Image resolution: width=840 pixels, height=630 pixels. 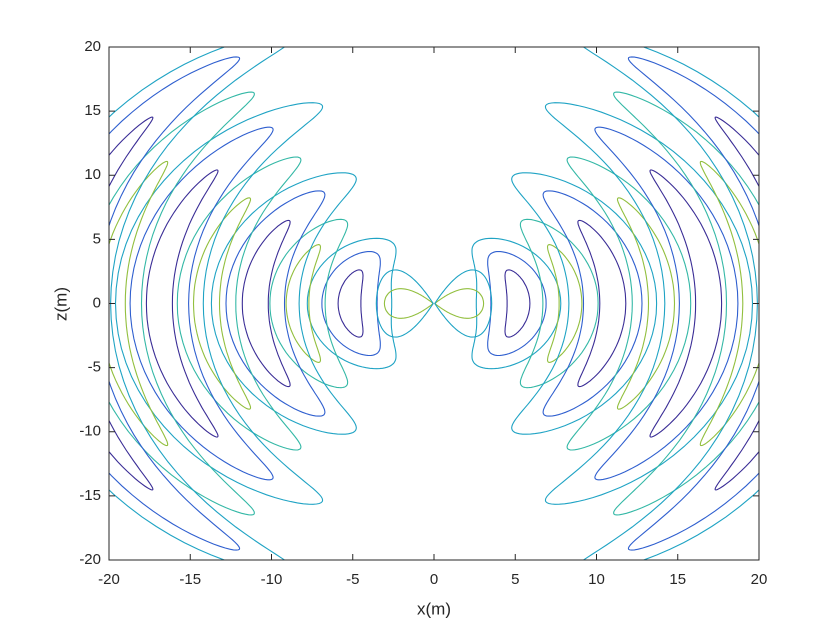 What do you see at coordinates (596, 579) in the screenshot?
I see `x-tick-label: 10` at bounding box center [596, 579].